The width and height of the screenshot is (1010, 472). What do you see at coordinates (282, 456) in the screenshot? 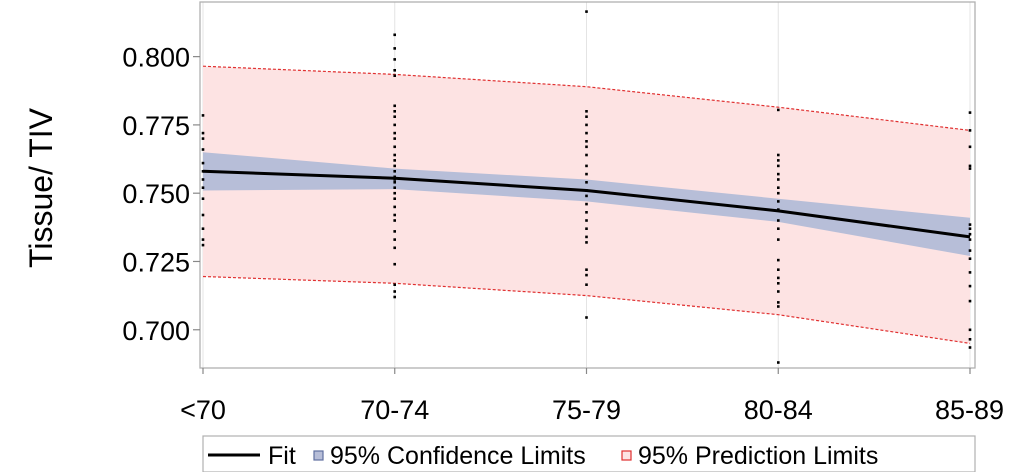
I see `legend-fit-label: Fit` at bounding box center [282, 456].